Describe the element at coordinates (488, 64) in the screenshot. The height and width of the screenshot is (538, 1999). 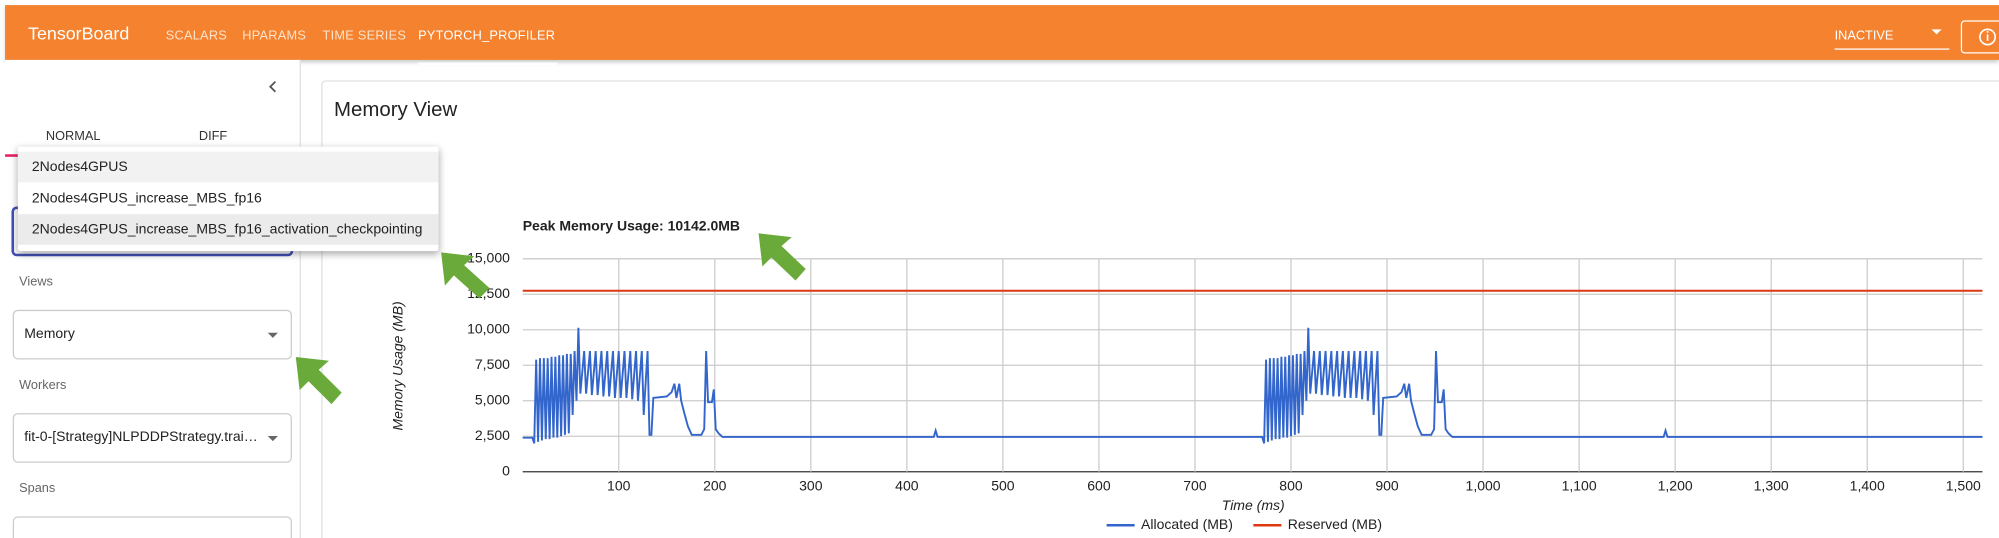
I see `active-tab-indicator` at that location.